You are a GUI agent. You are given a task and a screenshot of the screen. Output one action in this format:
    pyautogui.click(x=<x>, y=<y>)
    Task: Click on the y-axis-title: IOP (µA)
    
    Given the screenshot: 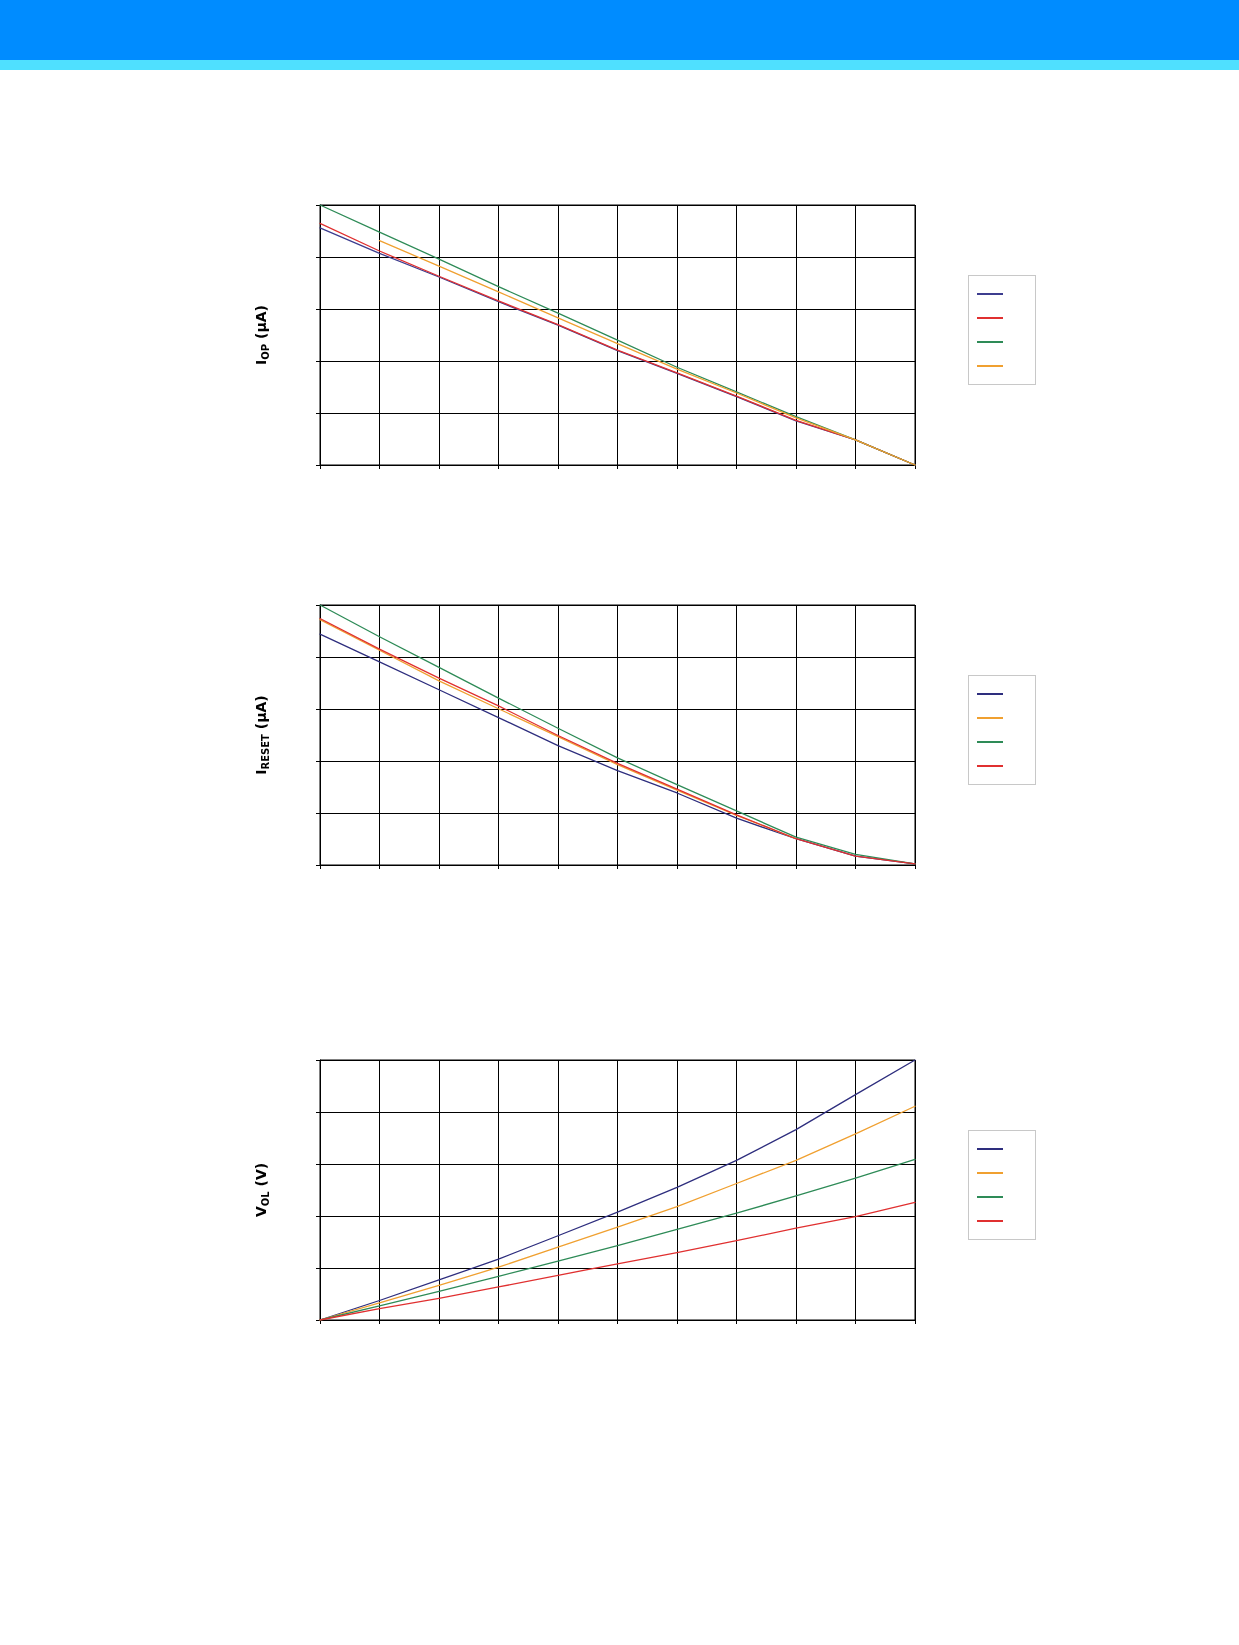 What is the action you would take?
    pyautogui.click(x=262, y=335)
    